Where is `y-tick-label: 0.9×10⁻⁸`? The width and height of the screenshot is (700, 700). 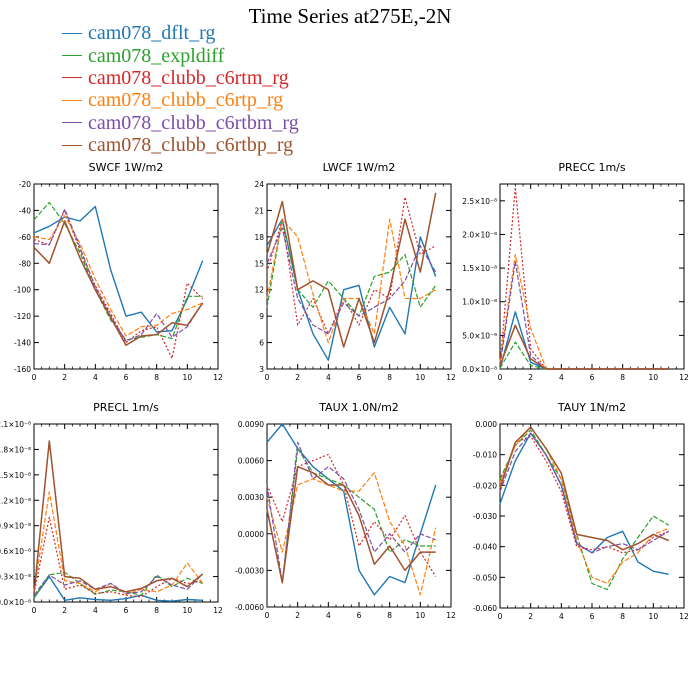
y-tick-label: 0.9×10⁻⁸ is located at coordinates (15, 526).